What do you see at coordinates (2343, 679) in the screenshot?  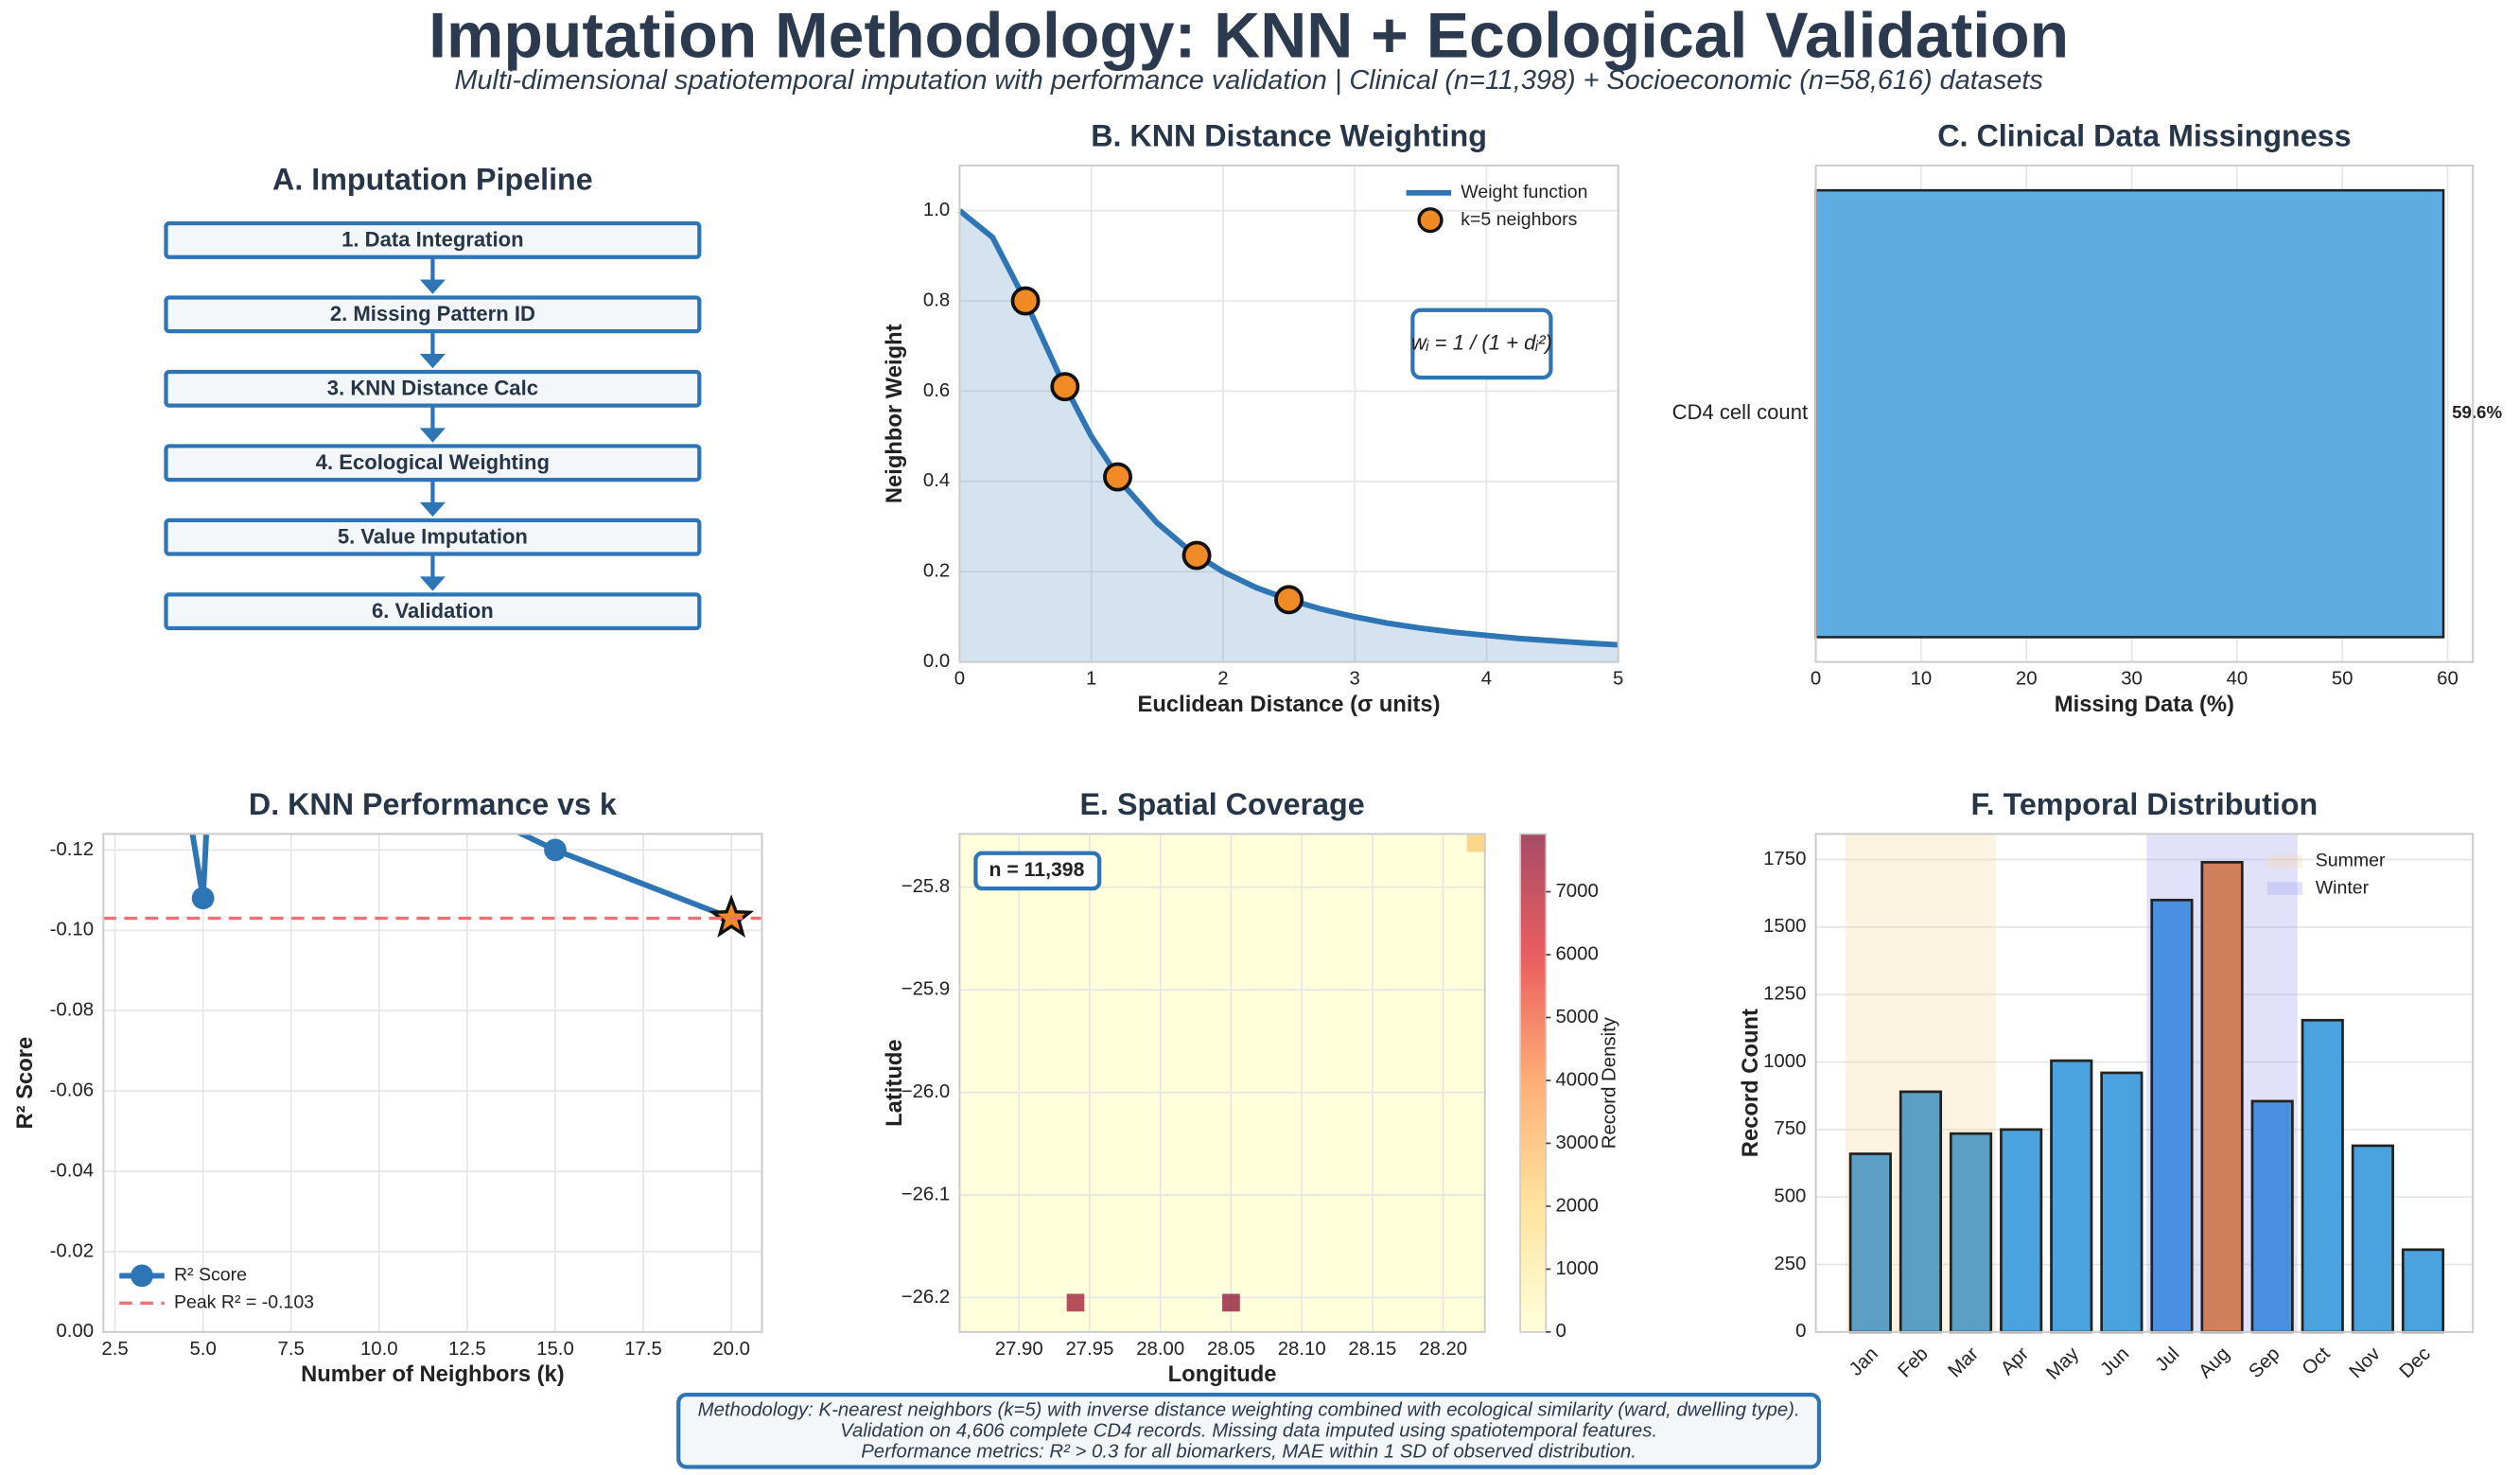 I see `x-tick-label: 50` at bounding box center [2343, 679].